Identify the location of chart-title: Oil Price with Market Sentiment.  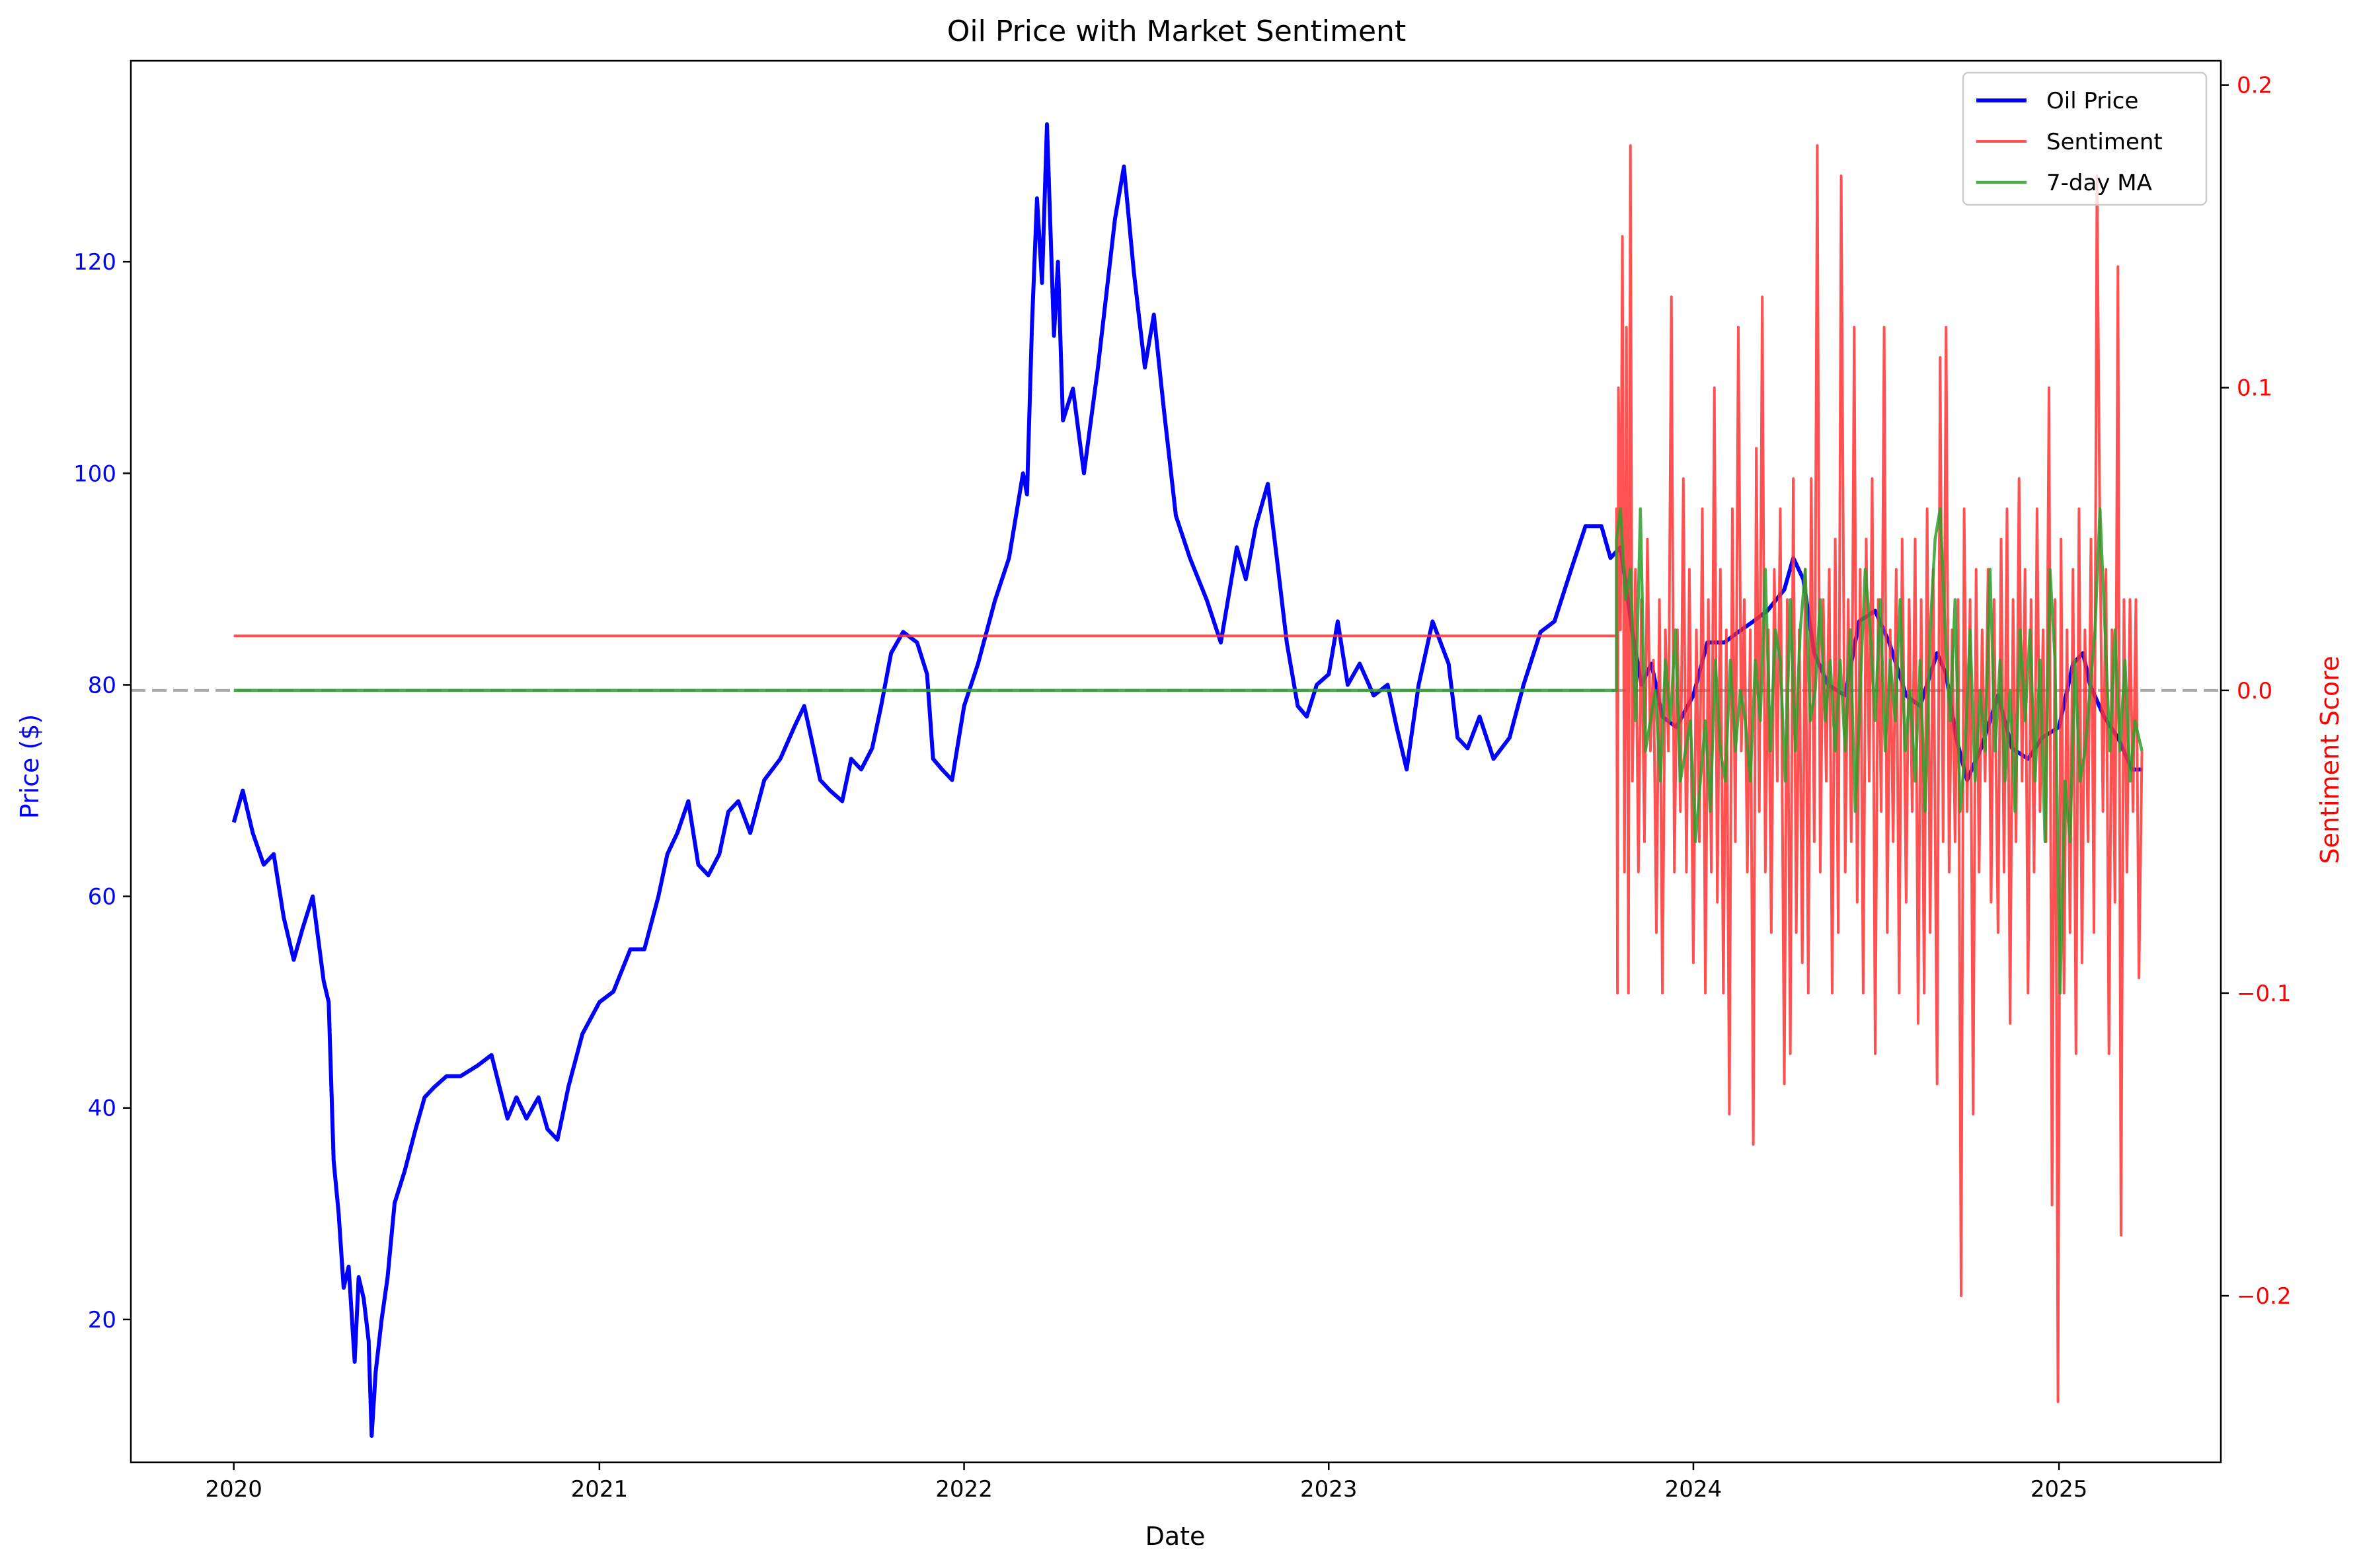
(1176, 31).